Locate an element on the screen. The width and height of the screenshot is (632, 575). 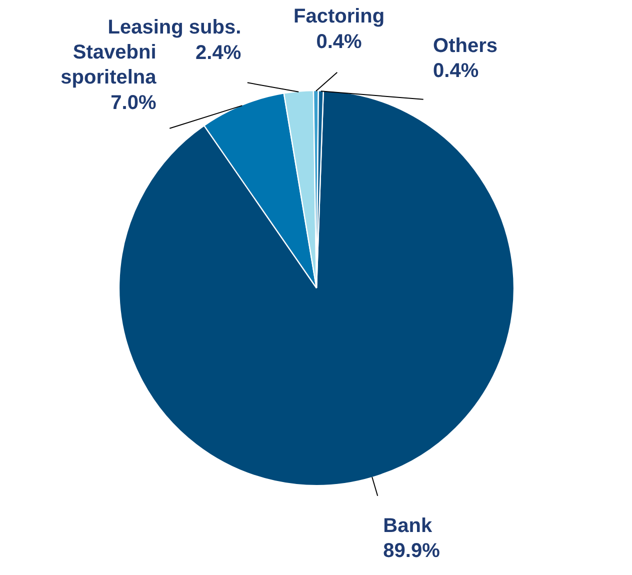
slice-label: Stavebni sporitelna is located at coordinates (109, 65).